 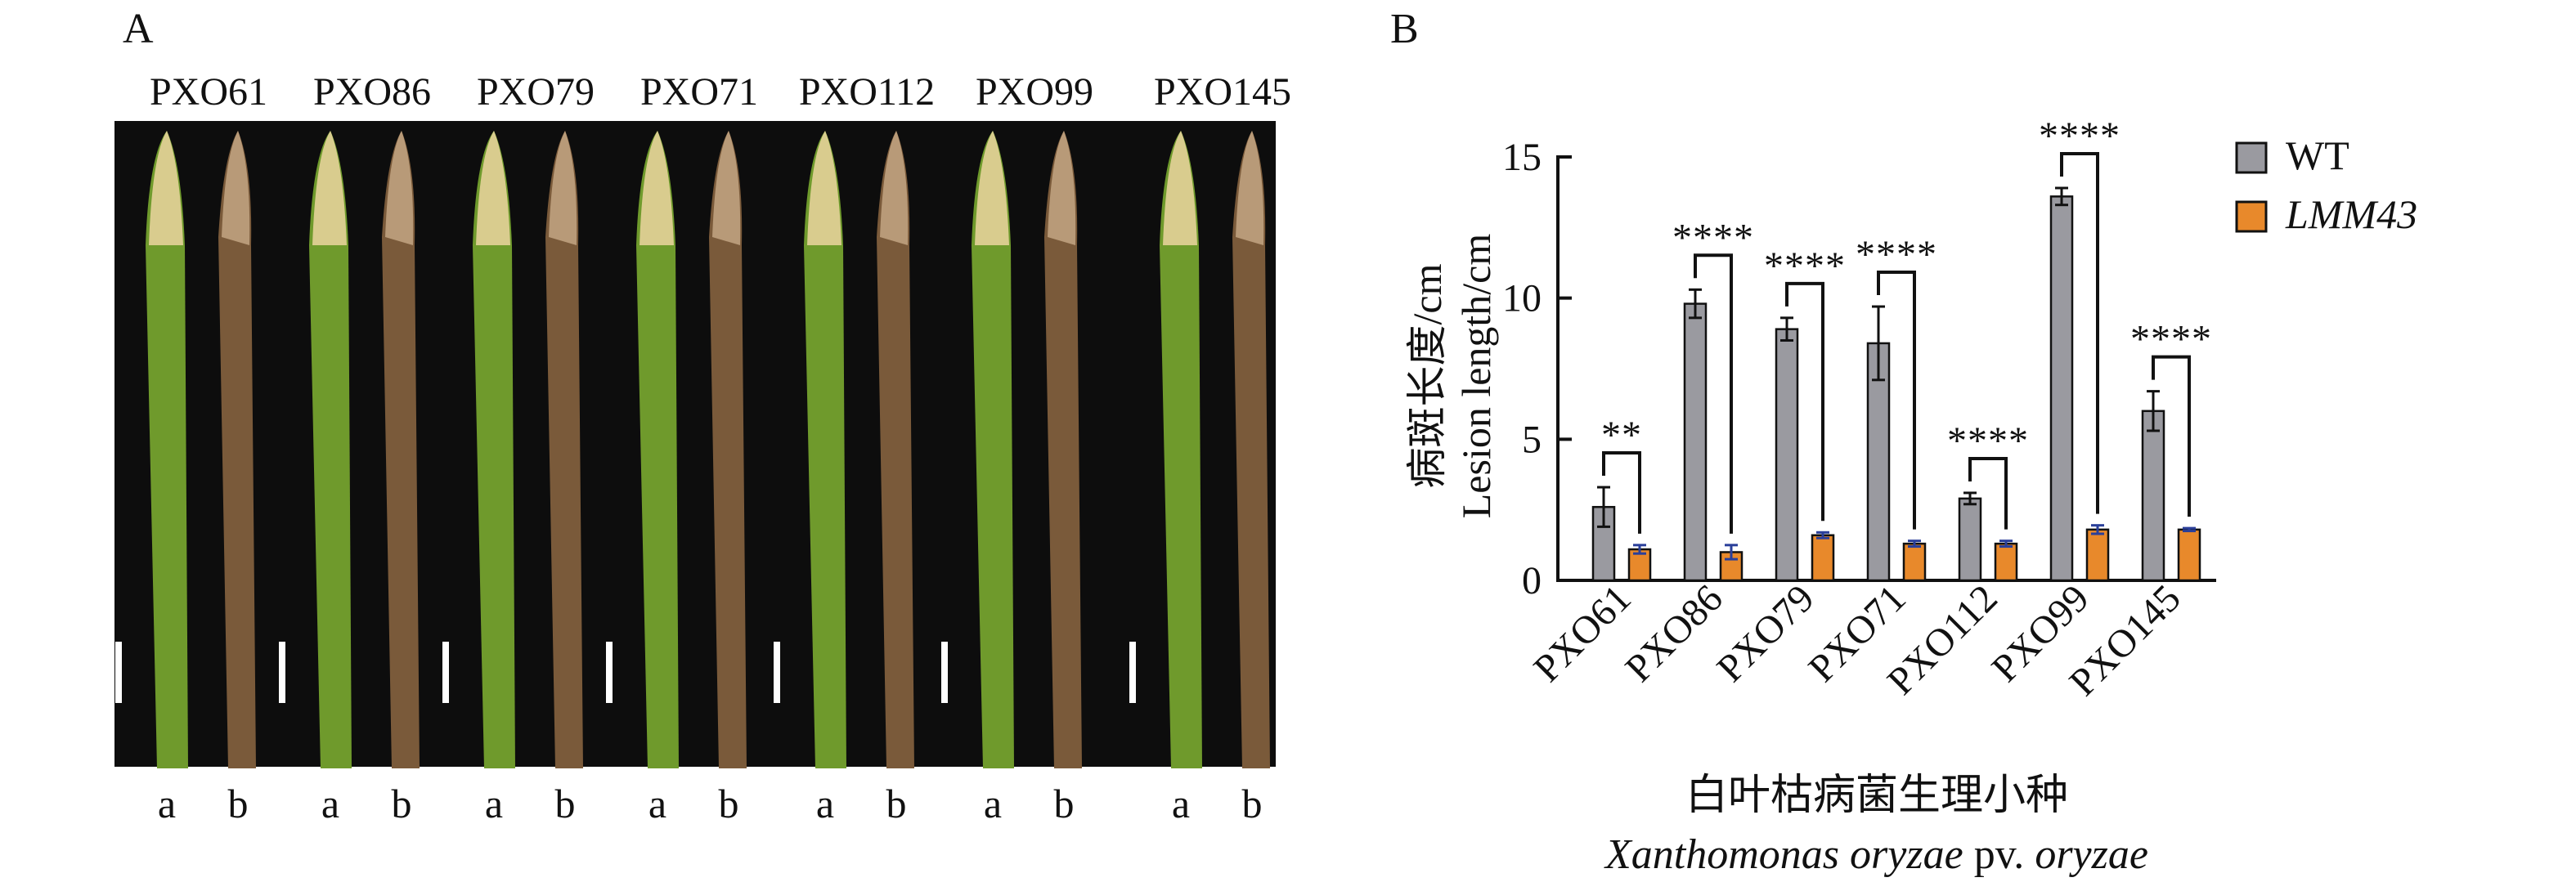 I want to click on legend-label-wt: WT, so click(x=2317, y=155).